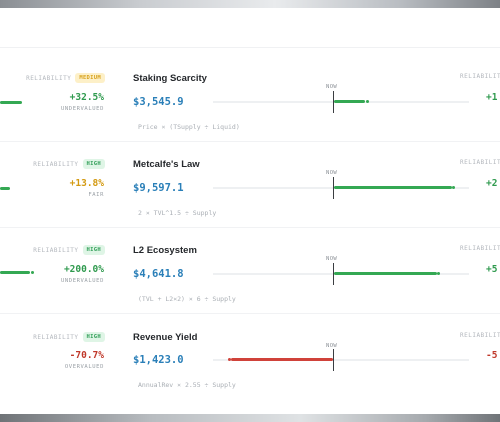 The image size is (500, 422). I want to click on model-formula: Price × (TSupply ÷ Liquid), so click(189, 127).